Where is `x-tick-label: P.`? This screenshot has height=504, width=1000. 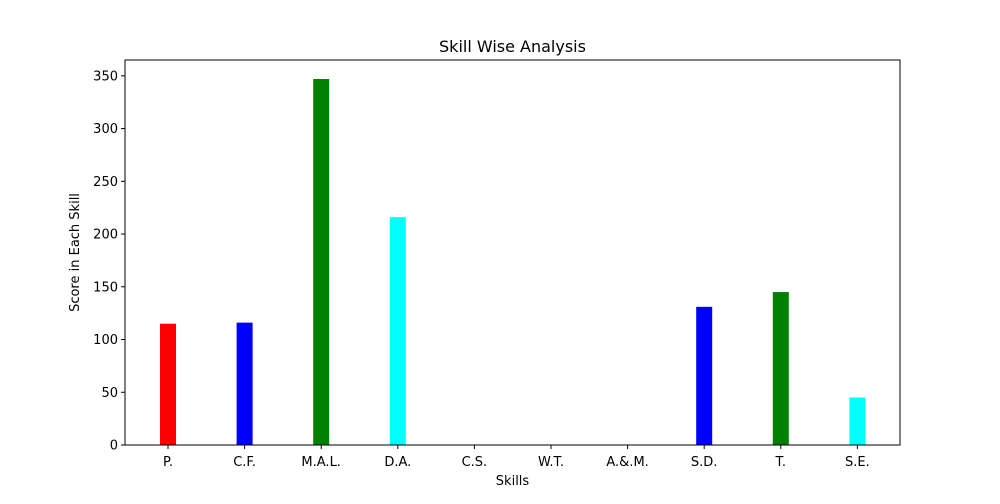 x-tick-label: P. is located at coordinates (168, 462).